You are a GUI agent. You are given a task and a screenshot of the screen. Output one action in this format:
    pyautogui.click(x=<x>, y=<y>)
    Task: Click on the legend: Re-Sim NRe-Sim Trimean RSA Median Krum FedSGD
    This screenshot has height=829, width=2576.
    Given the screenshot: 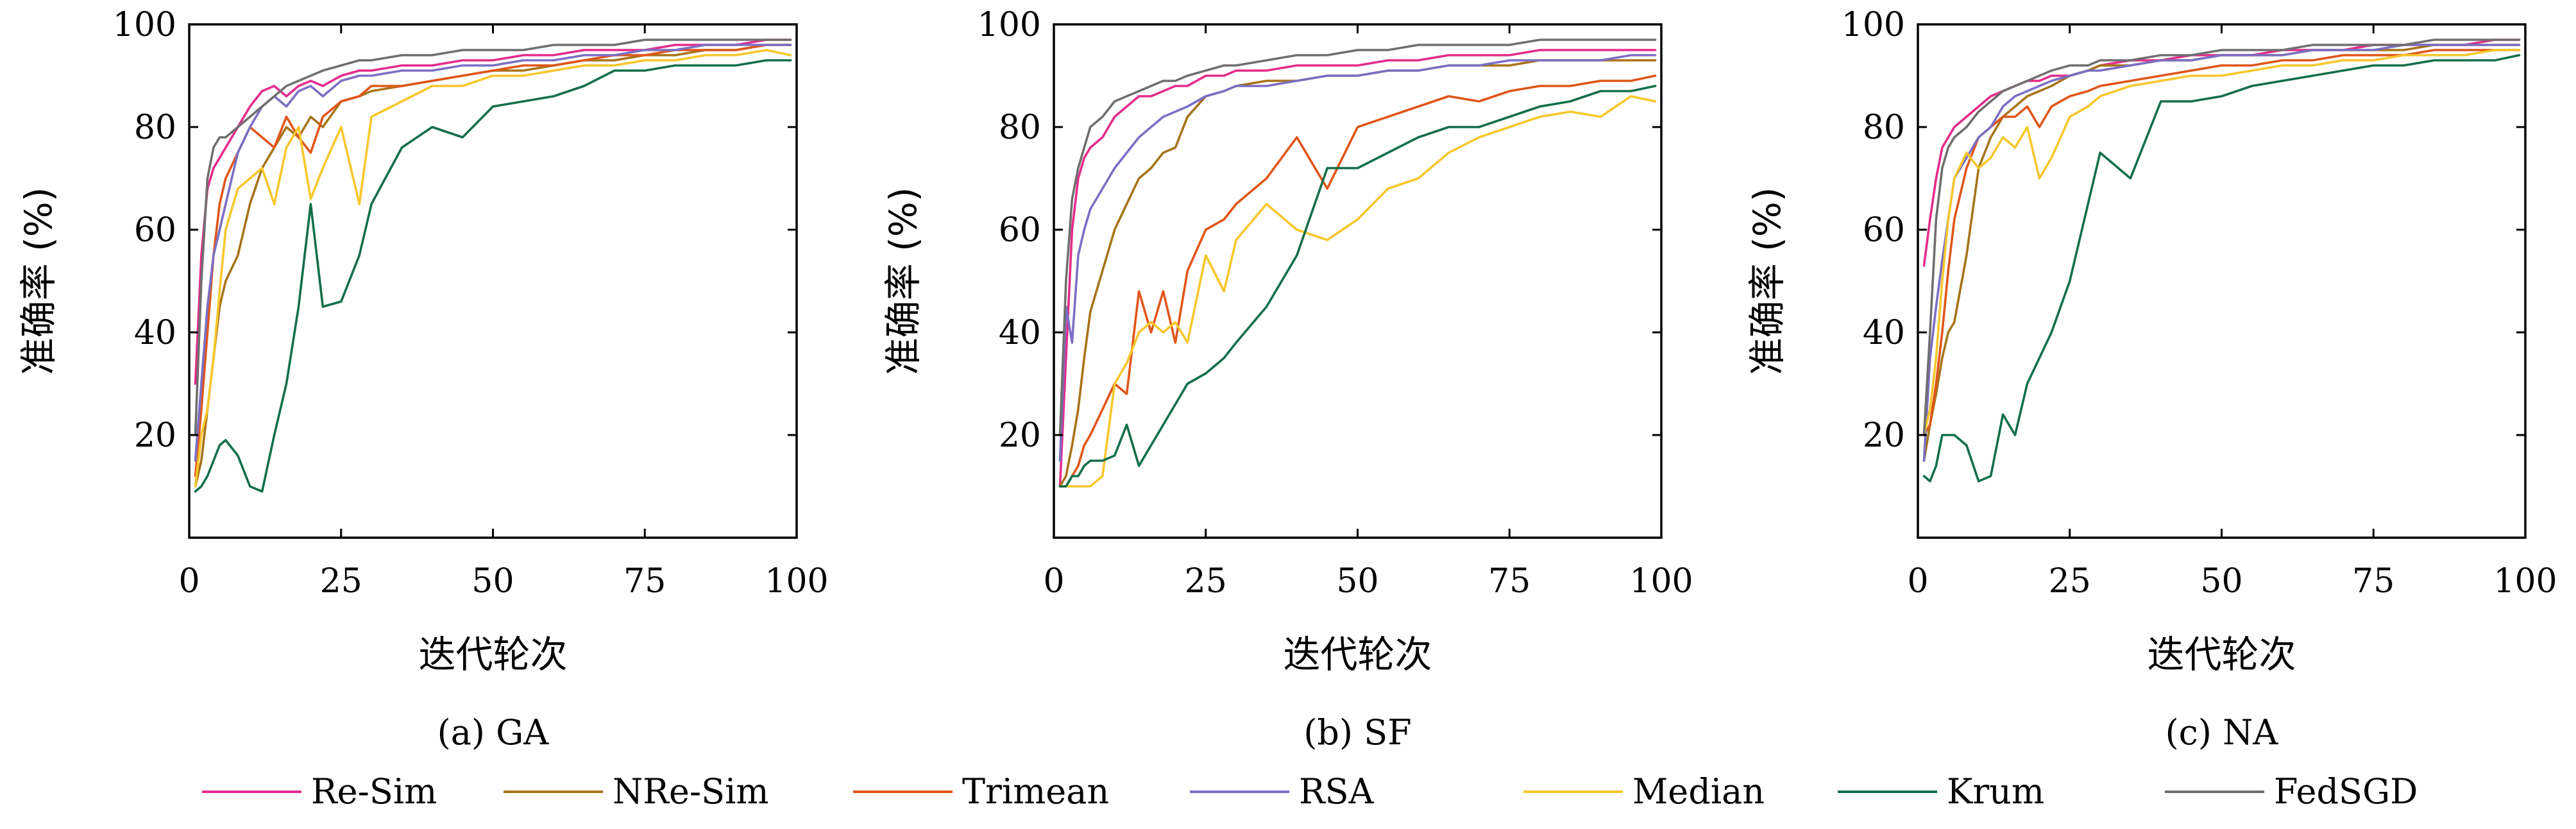 What is the action you would take?
    pyautogui.click(x=1310, y=791)
    